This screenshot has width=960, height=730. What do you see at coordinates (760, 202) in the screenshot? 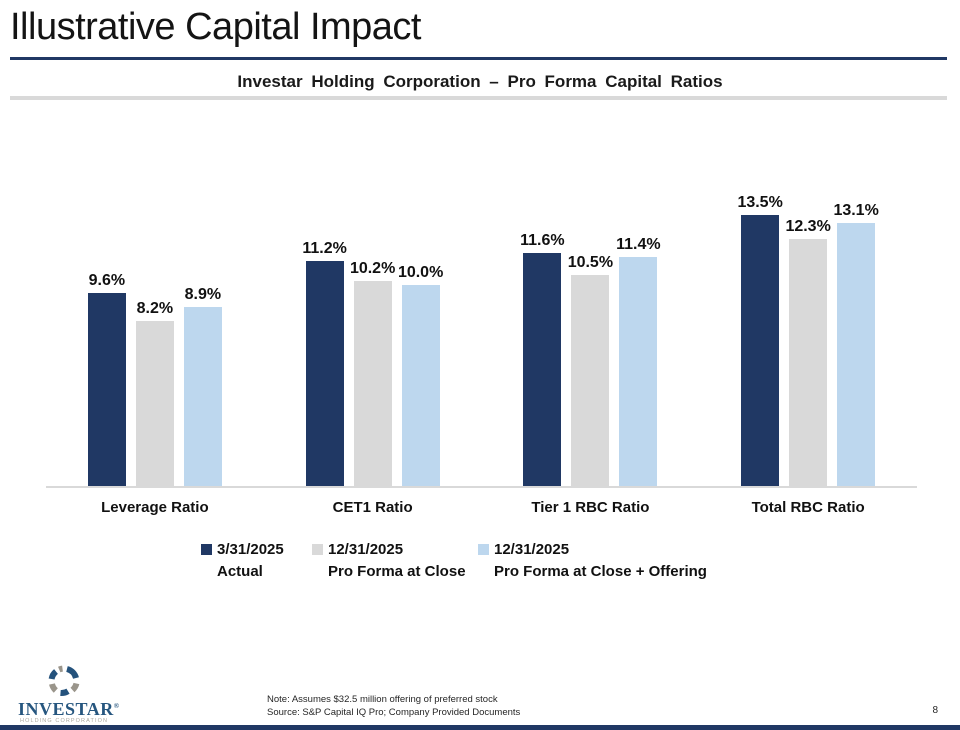
I see `bar-value-label: 13.5%` at bounding box center [760, 202].